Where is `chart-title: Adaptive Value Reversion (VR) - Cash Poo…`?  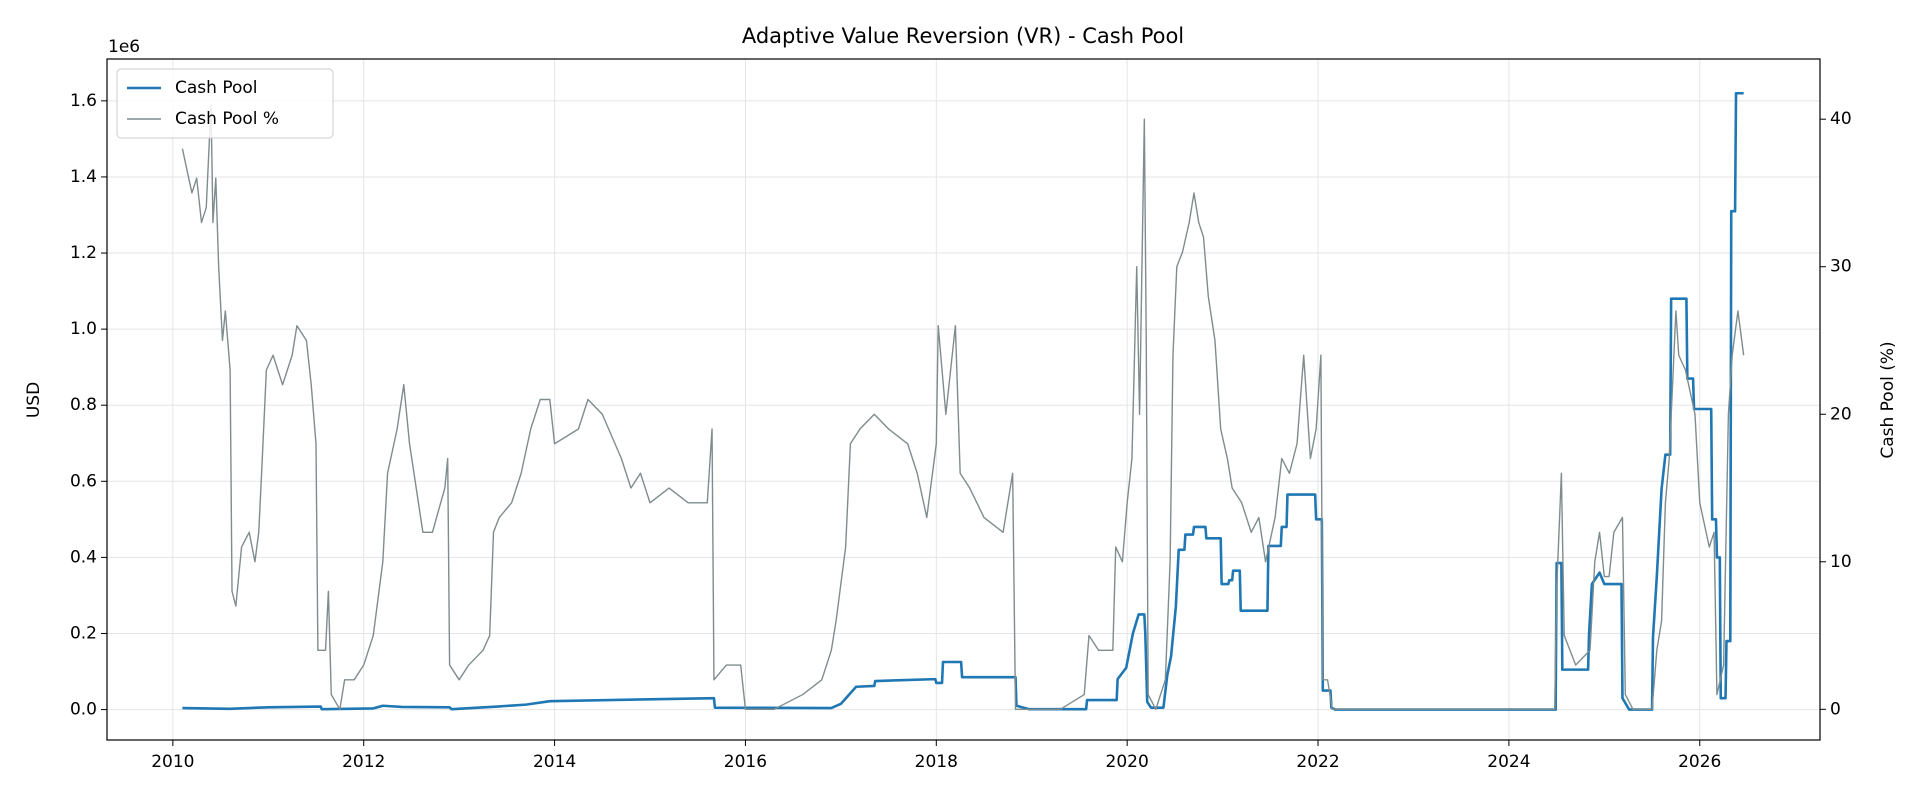 chart-title: Adaptive Value Reversion (VR) - Cash Poo… is located at coordinates (963, 36).